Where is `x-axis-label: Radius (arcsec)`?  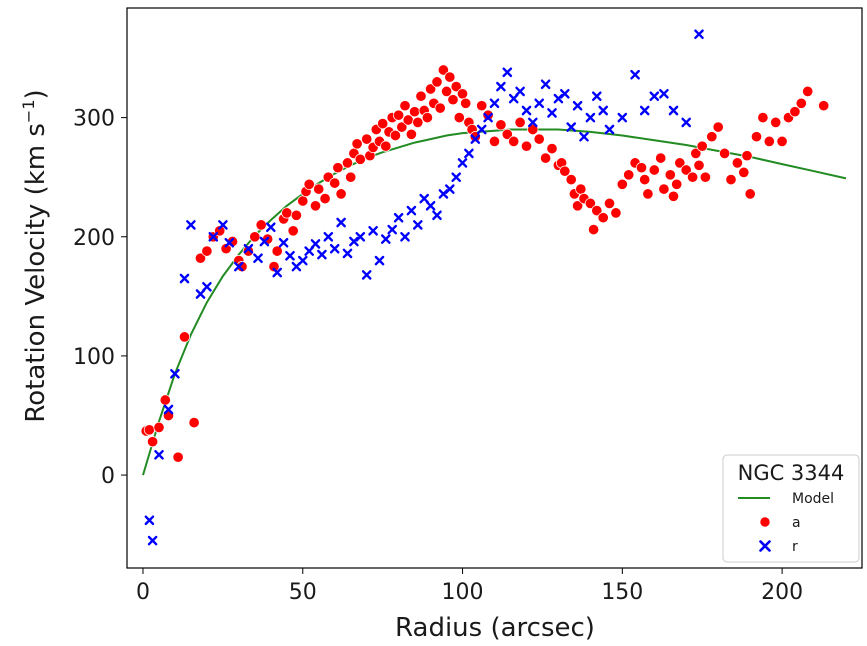 x-axis-label: Radius (arcsec) is located at coordinates (495, 628).